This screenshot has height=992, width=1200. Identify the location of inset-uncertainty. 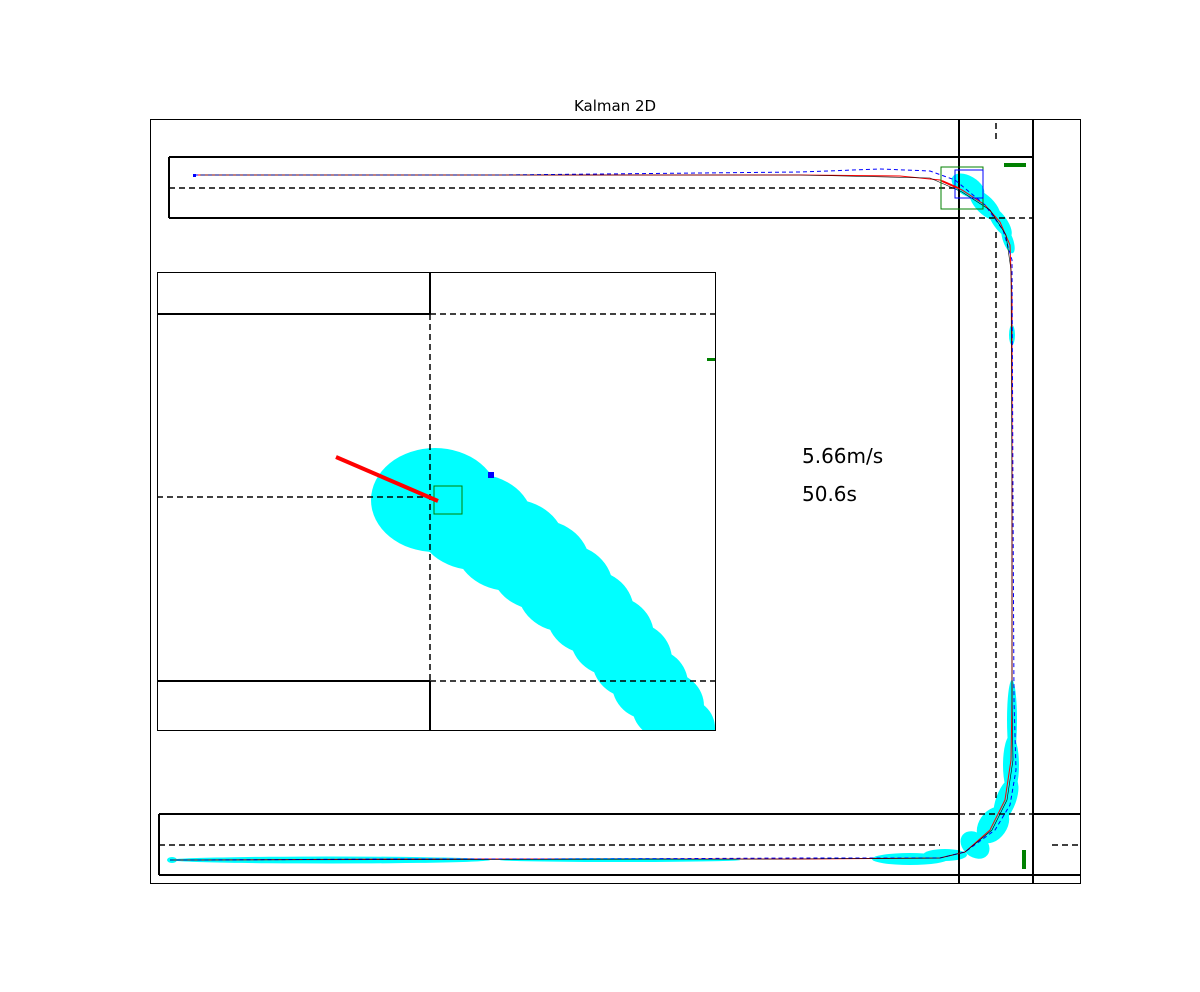
(543, 589).